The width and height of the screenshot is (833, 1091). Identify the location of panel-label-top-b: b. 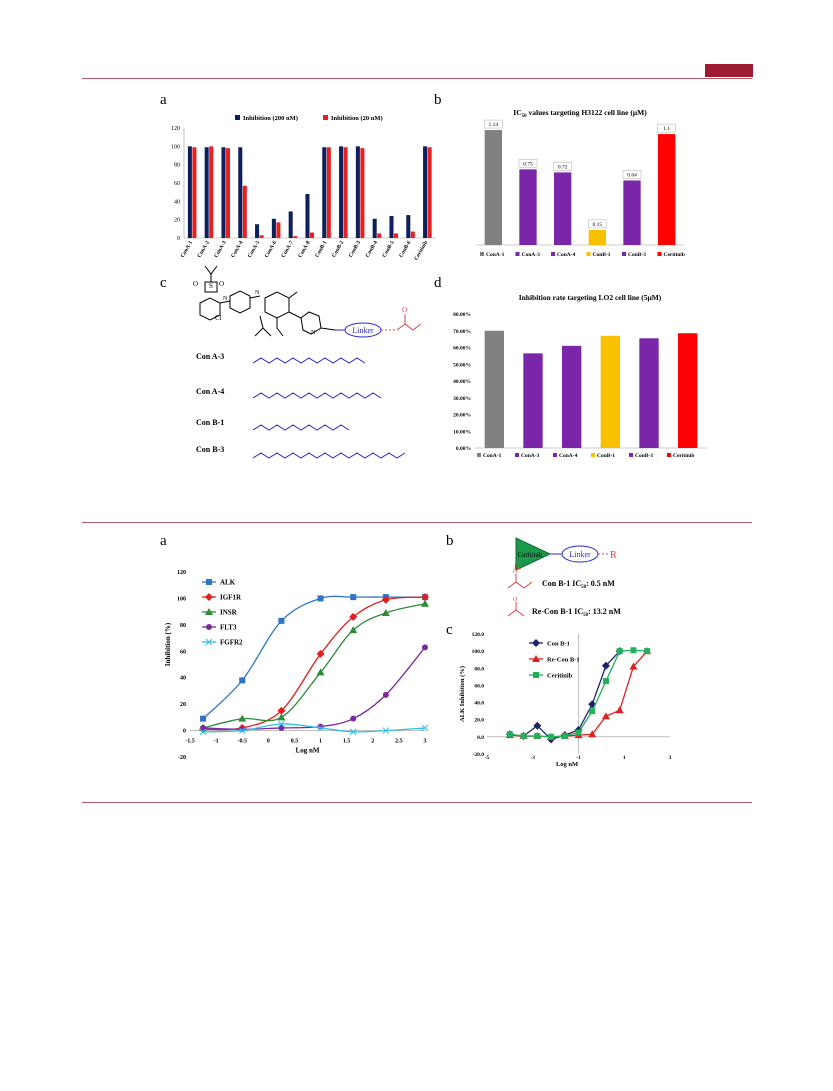
(438, 100).